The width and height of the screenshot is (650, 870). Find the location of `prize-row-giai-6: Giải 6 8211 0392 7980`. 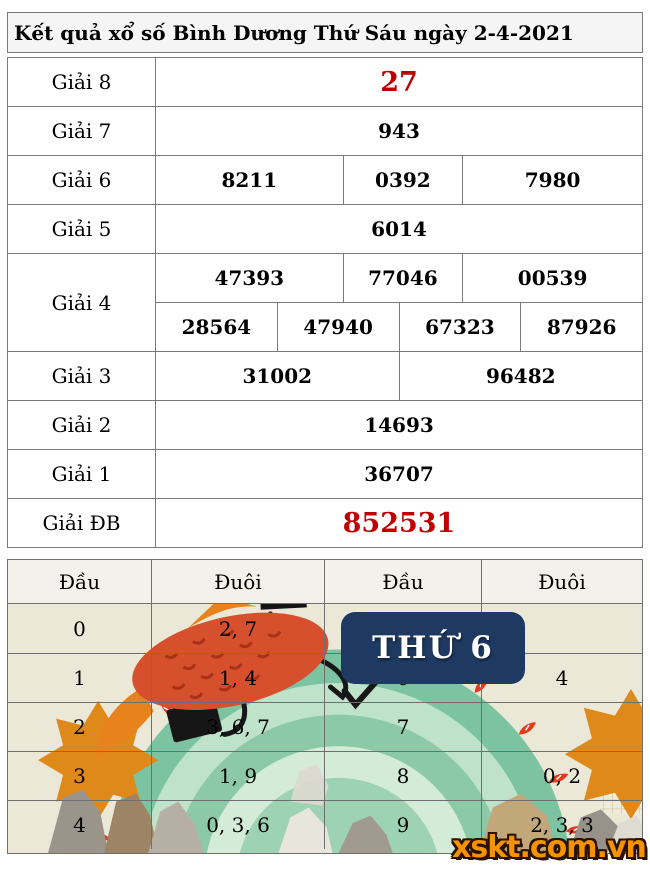

prize-row-giai-6: Giải 6 8211 0392 7980 is located at coordinates (325, 179).